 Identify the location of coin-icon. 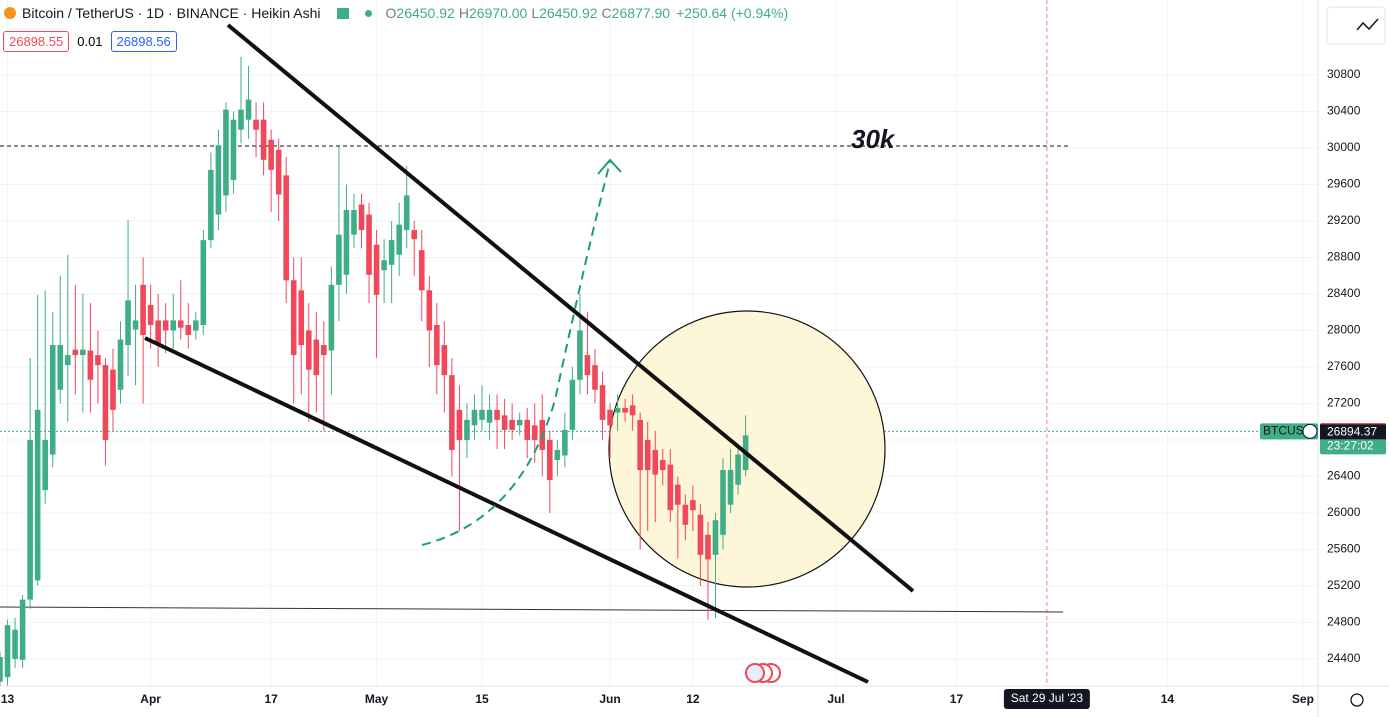
(10, 13).